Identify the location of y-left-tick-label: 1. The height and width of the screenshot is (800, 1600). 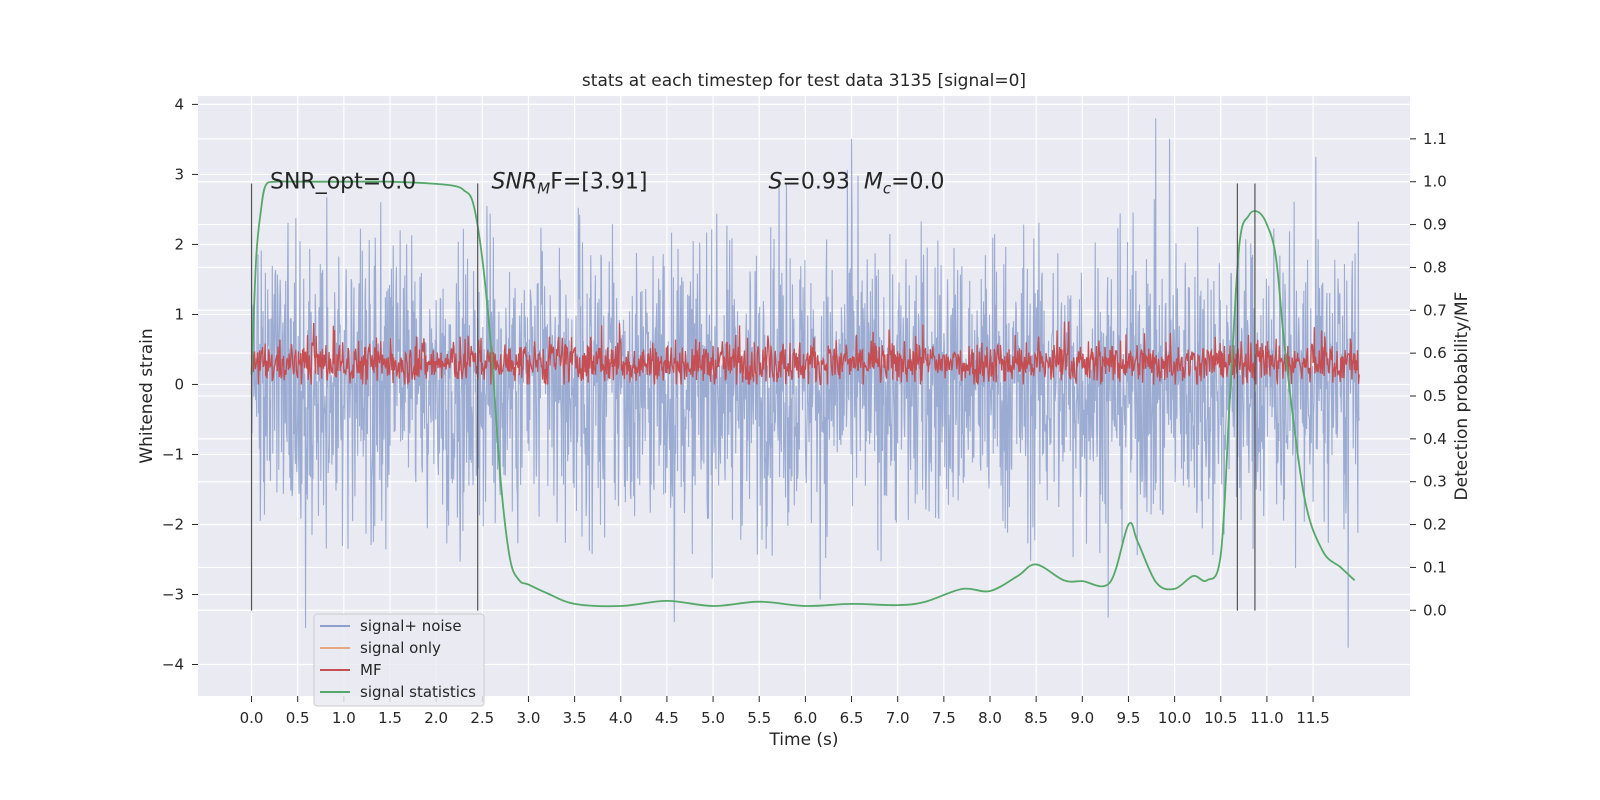
(179, 314).